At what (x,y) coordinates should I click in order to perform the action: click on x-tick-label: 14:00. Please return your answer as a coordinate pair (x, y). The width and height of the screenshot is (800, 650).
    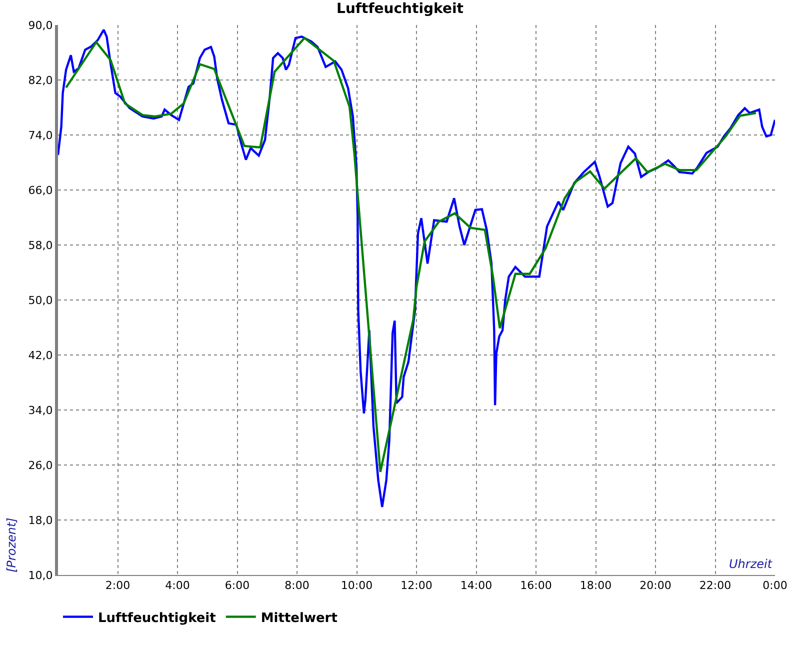
    Looking at the image, I should click on (476, 585).